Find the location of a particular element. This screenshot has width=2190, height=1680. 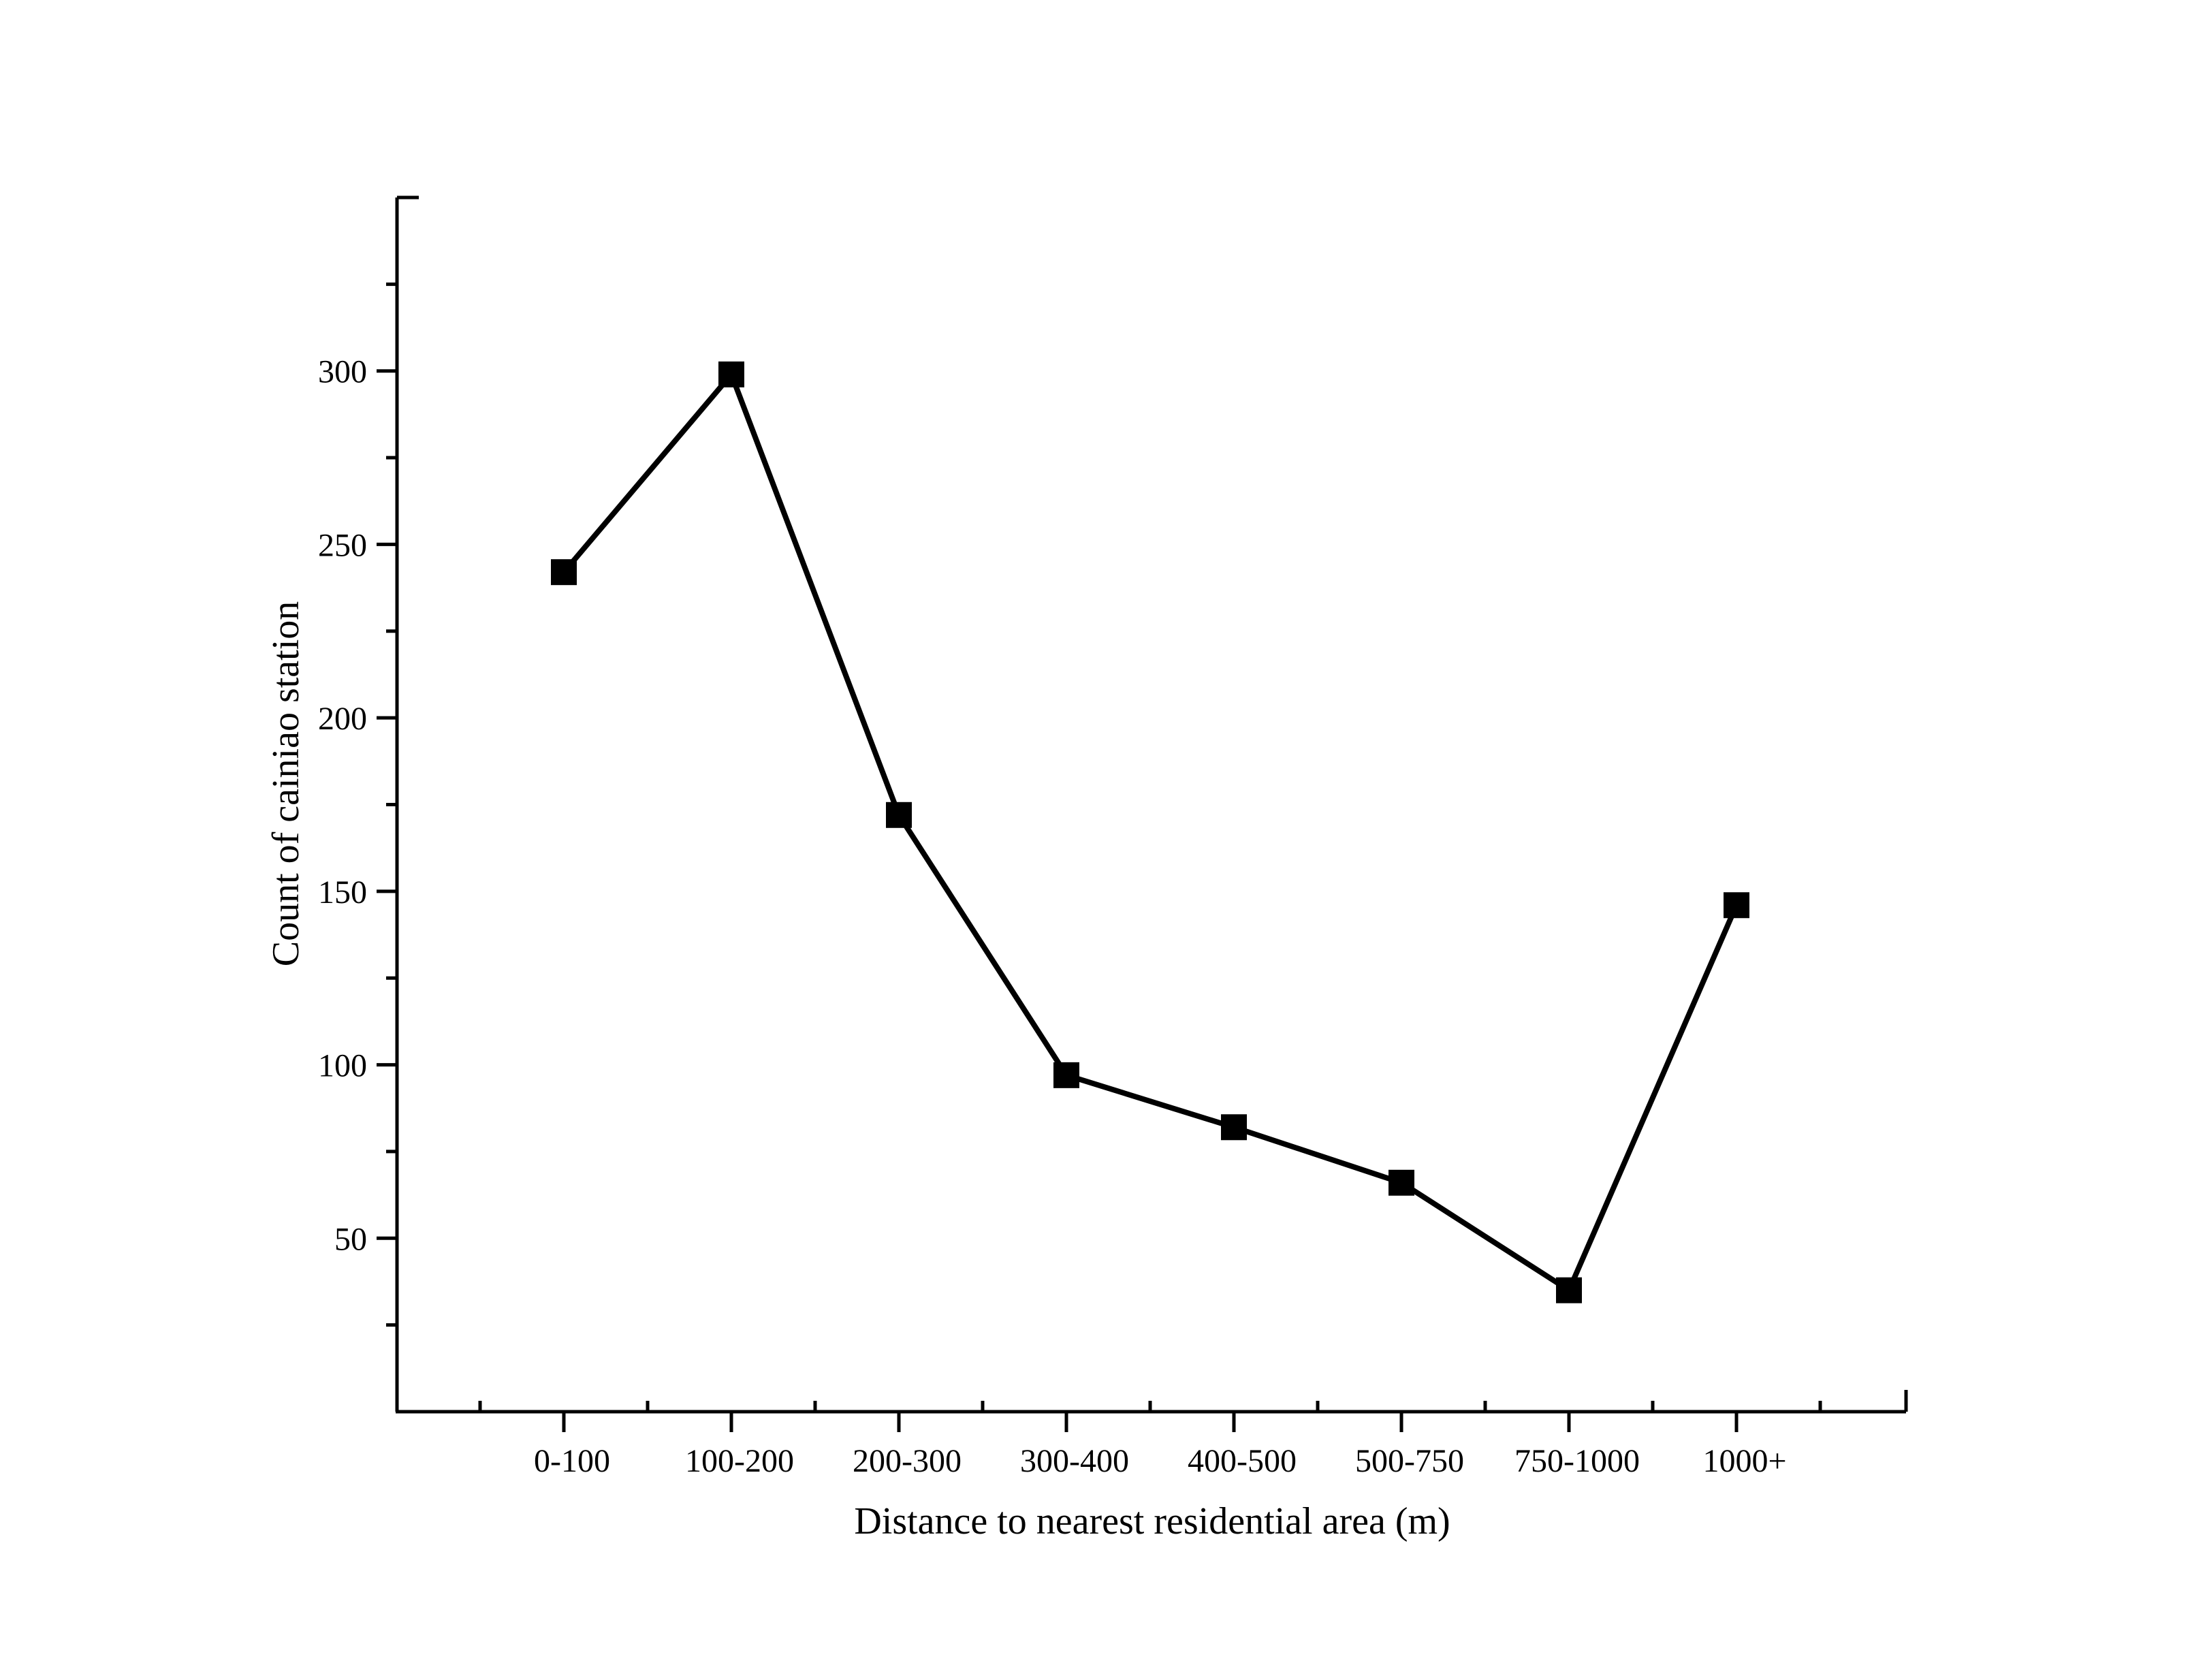

x-tick-label: 400-500 is located at coordinates (1242, 1461).